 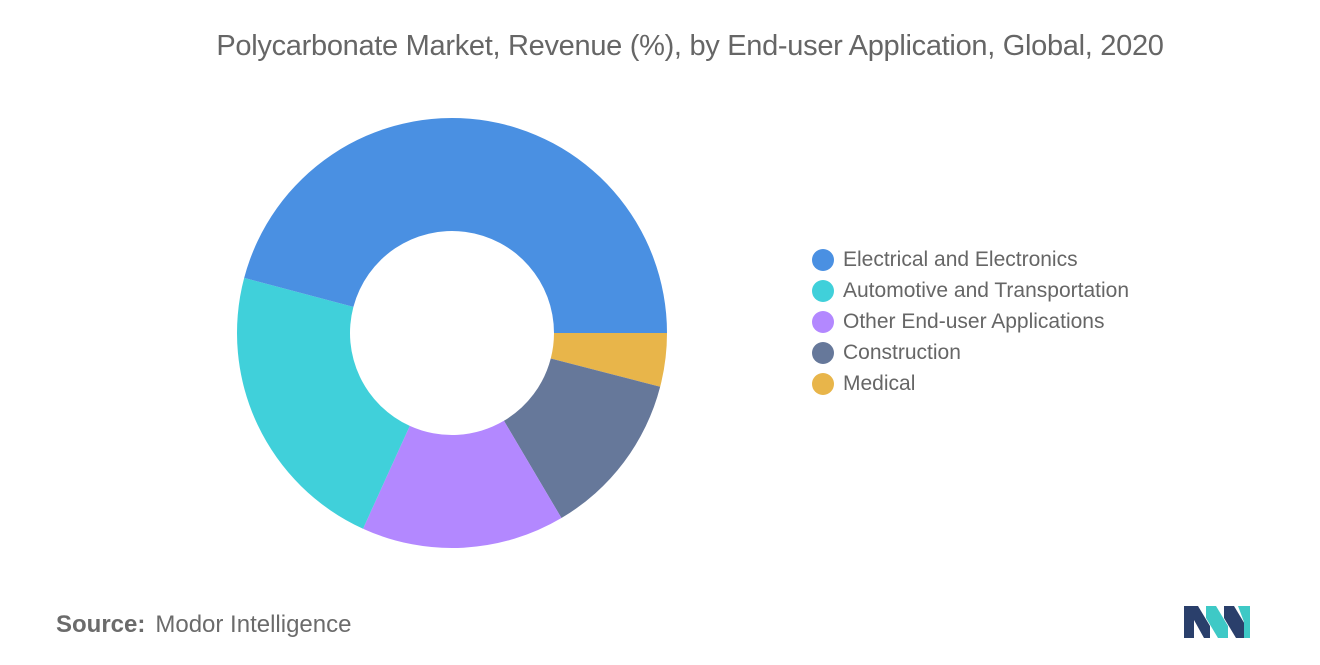 What do you see at coordinates (253, 624) in the screenshot?
I see `source-text: Modor Intelligence` at bounding box center [253, 624].